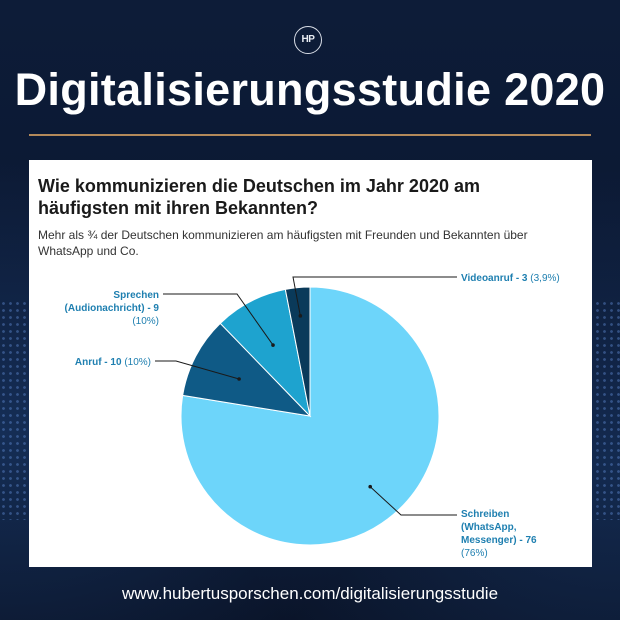 Image resolution: width=620 pixels, height=620 pixels. Describe the element at coordinates (310, 89) in the screenshot. I see `page-headline: Digitalisierungsstudie 2020` at that location.